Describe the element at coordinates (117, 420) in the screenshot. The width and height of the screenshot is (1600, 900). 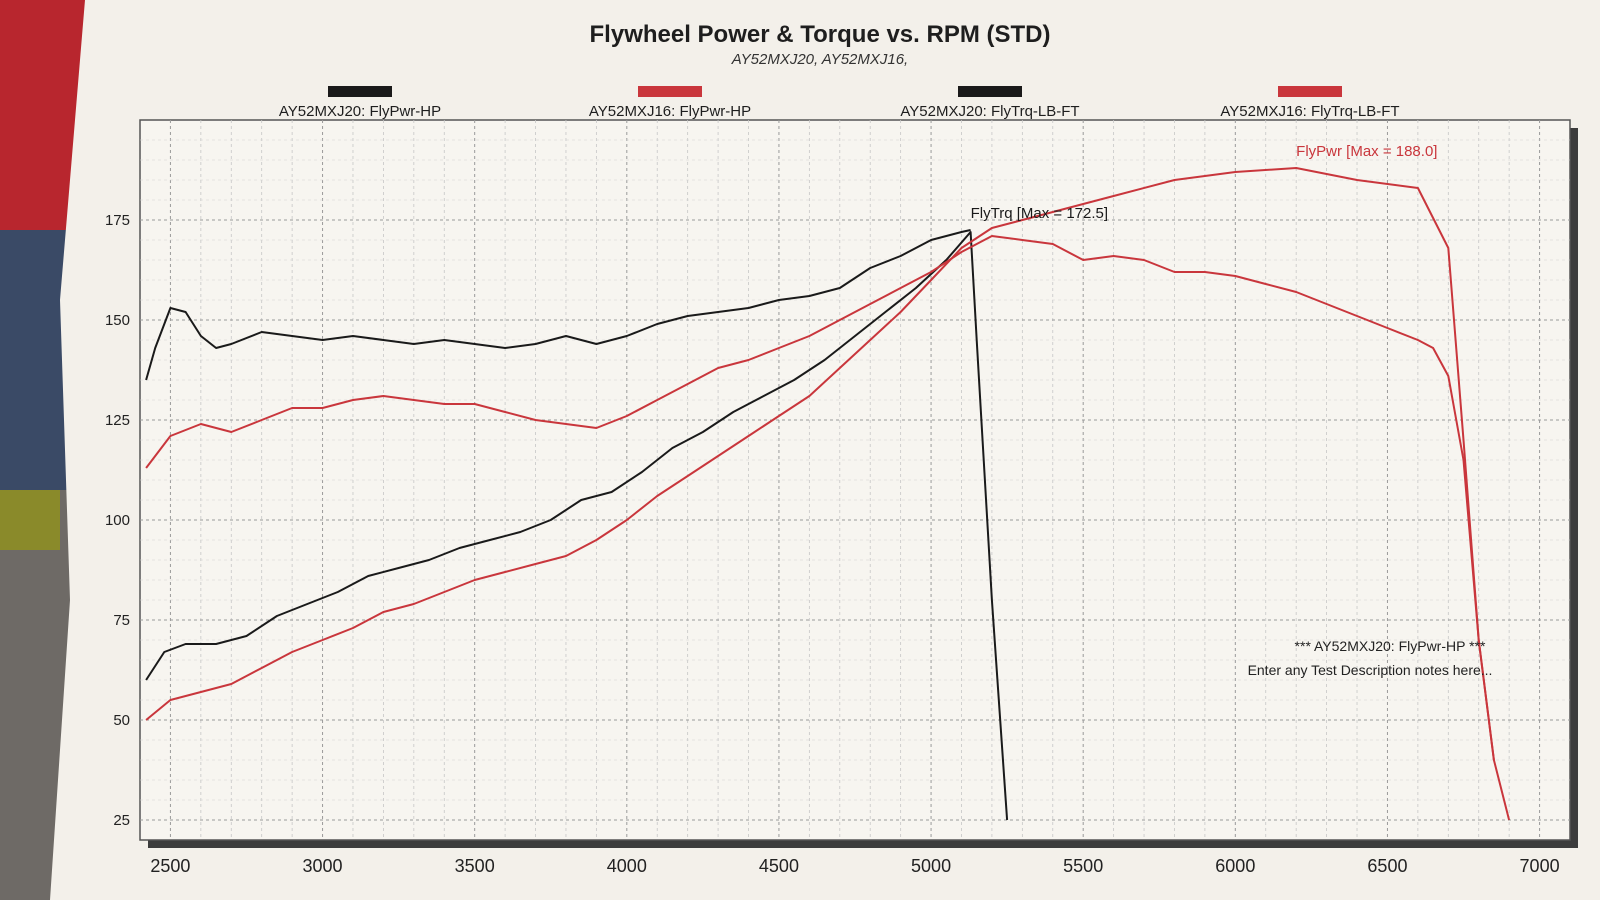
I see `y-tick-label: 125` at that location.